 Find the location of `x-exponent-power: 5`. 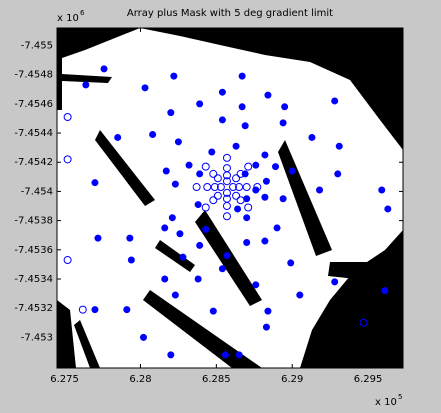

x-exponent-power: 5 is located at coordinates (400, 397).